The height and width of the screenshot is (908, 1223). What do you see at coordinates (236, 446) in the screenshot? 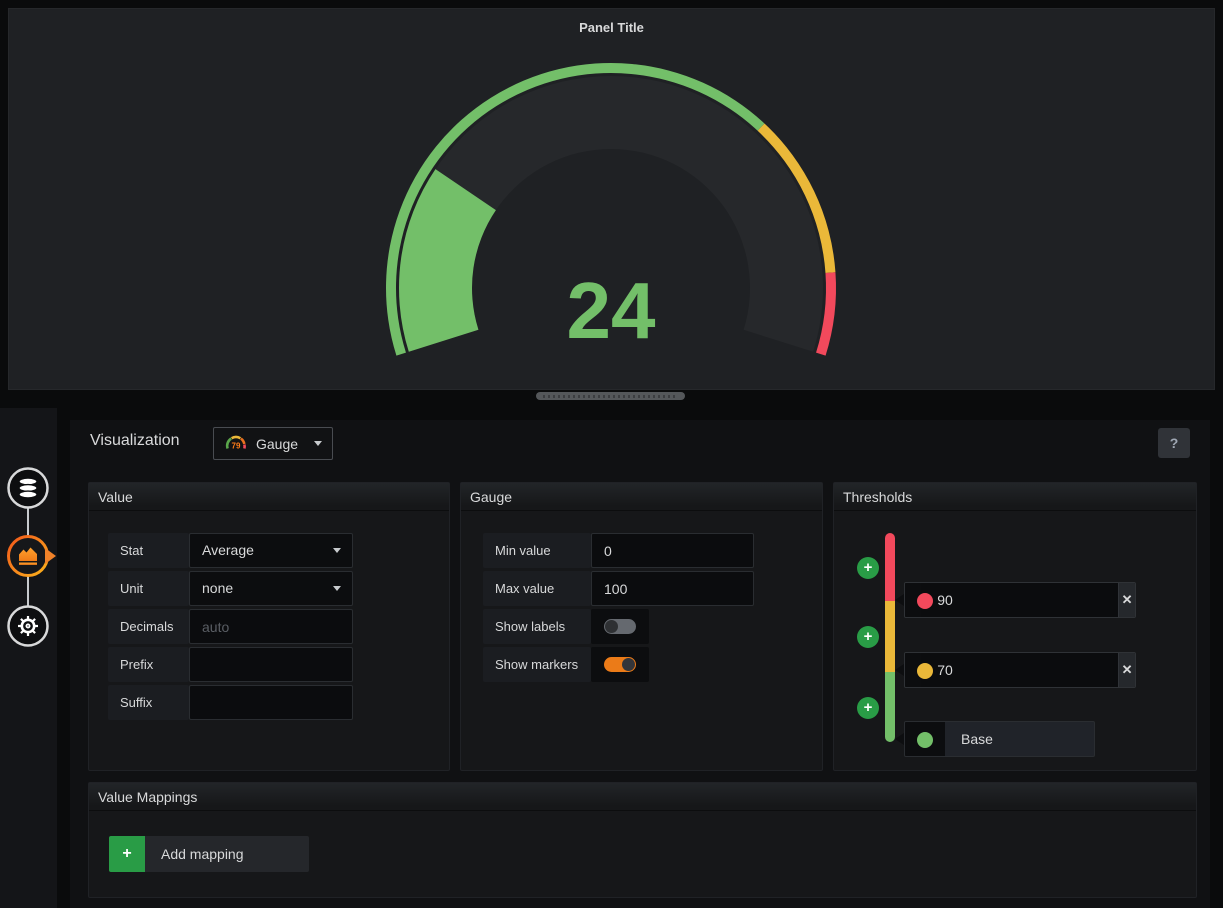
I see `svg-text: 79` at bounding box center [236, 446].